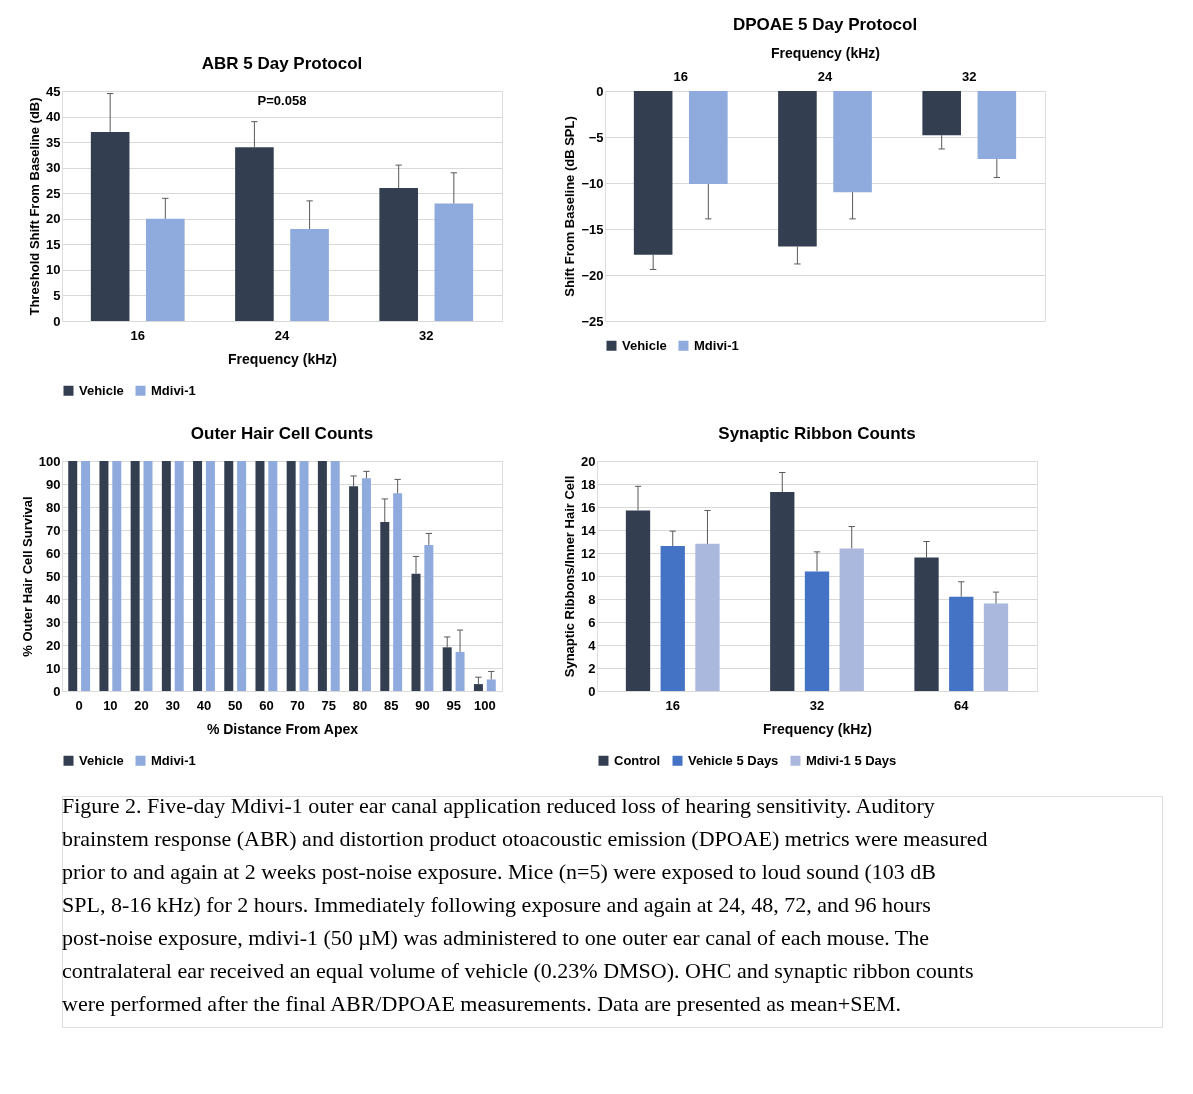  What do you see at coordinates (360, 705) in the screenshot?
I see `x-tick-label: 80` at bounding box center [360, 705].